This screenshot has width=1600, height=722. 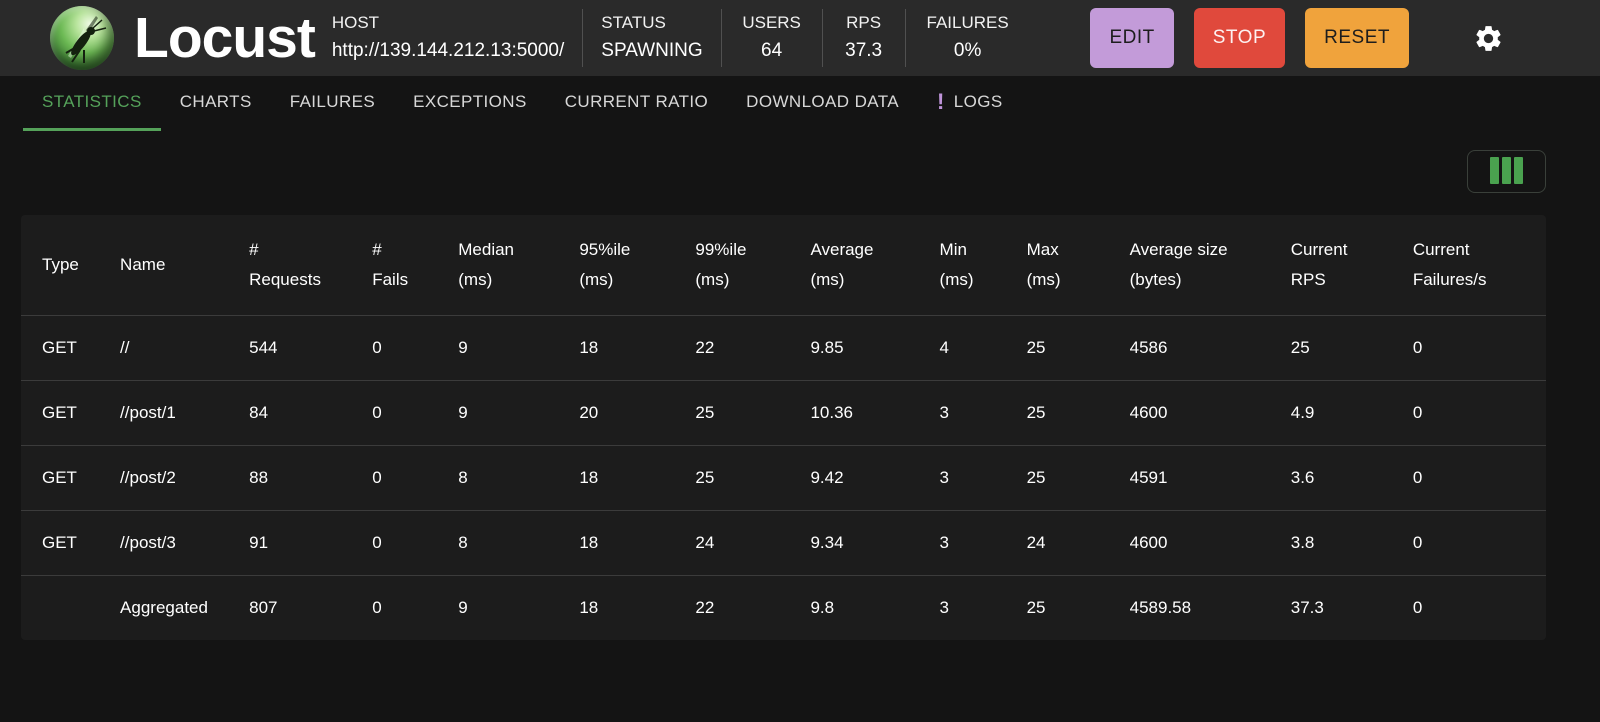 I want to click on status-value: SPAWNING, so click(x=652, y=50).